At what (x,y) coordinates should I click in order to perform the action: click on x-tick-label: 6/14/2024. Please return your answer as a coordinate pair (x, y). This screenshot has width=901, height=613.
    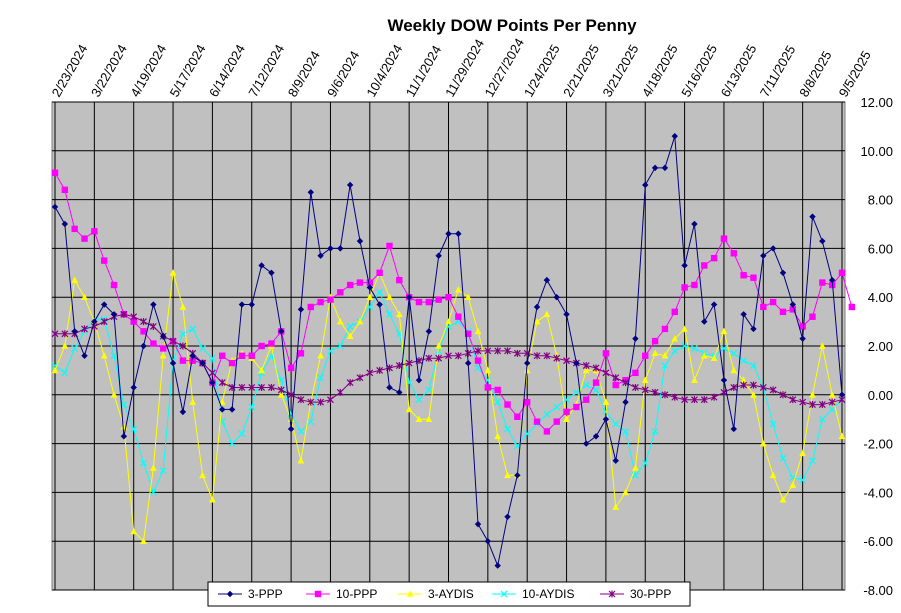
    Looking at the image, I should click on (227, 71).